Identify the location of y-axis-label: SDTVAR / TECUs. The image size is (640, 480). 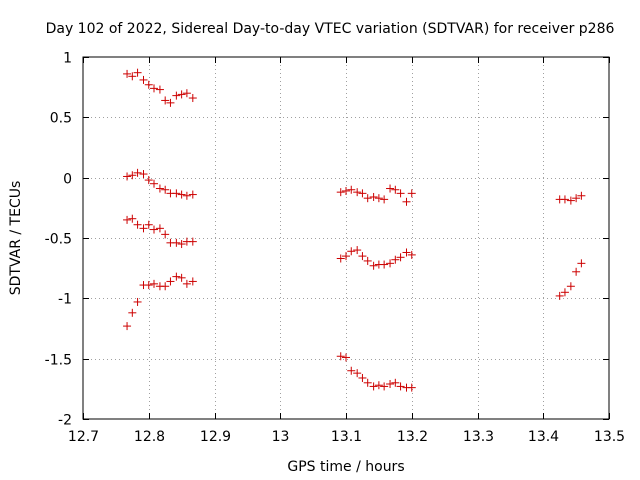
(16, 238).